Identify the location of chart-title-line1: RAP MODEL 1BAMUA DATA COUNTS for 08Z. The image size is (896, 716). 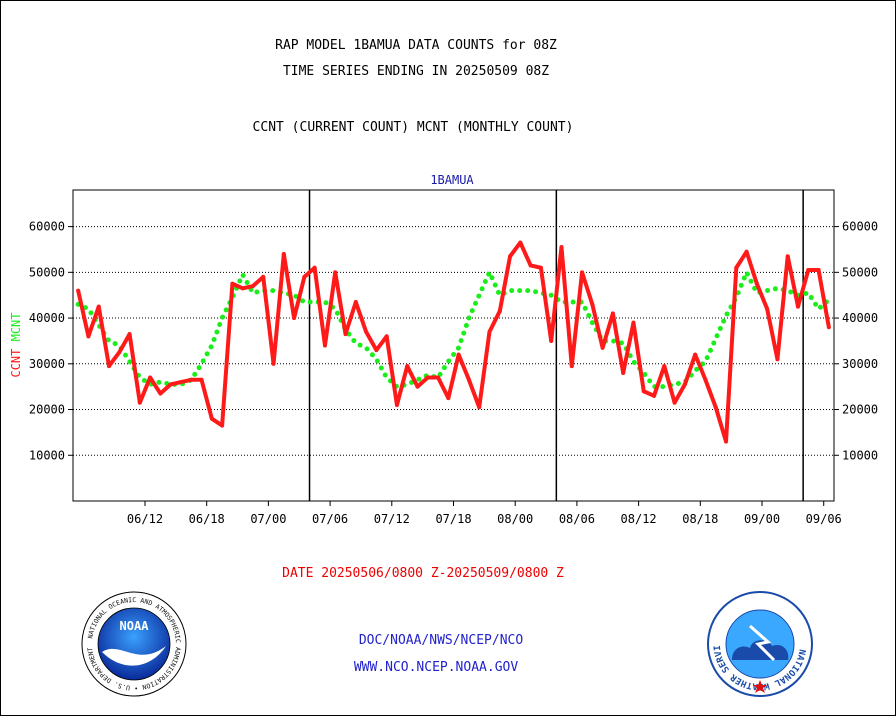
(416, 45).